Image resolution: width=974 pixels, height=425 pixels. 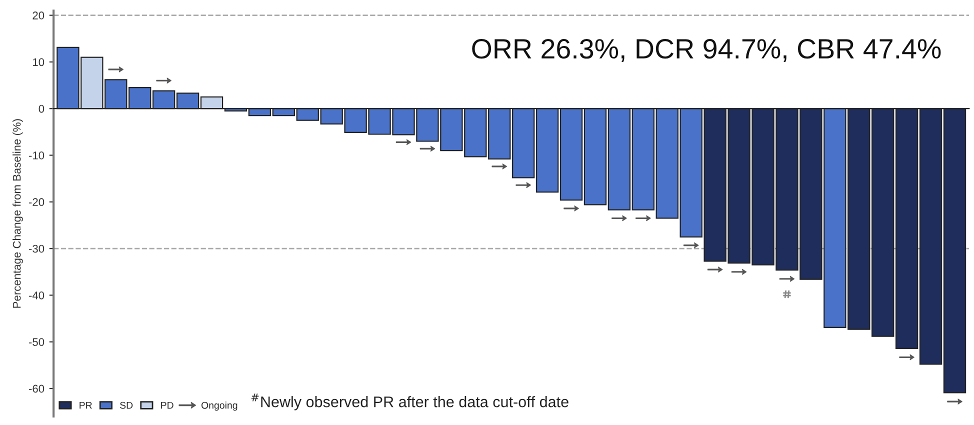 I want to click on y-tick-label: 10, so click(x=38, y=62).